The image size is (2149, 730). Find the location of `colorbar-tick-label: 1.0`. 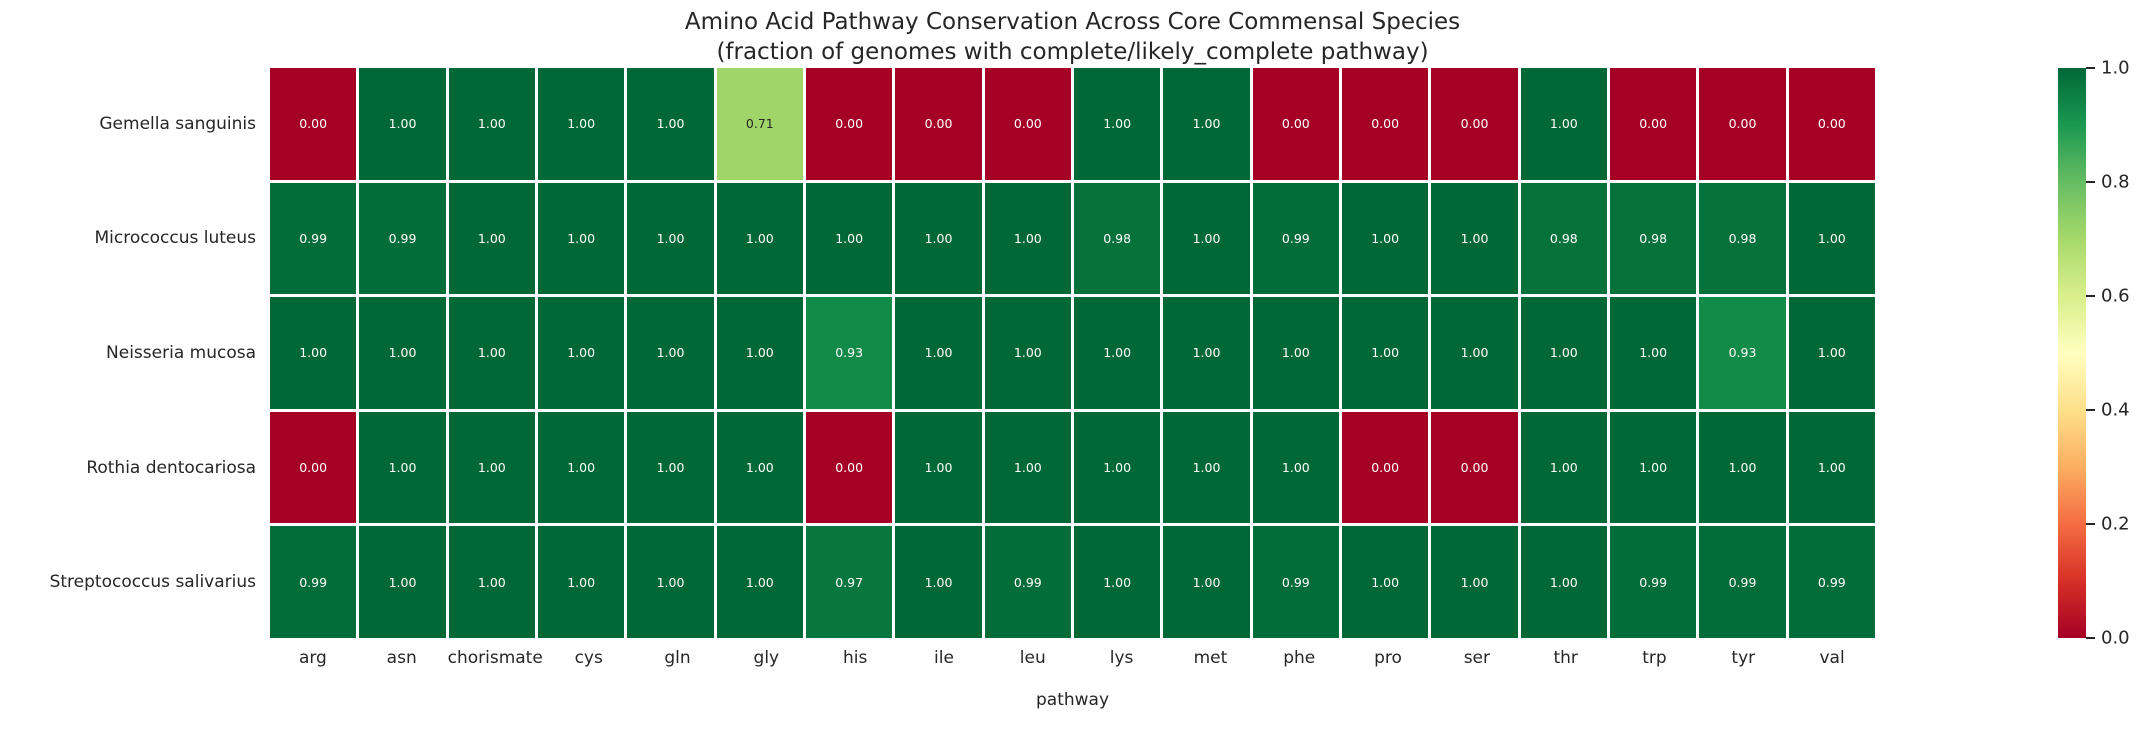

colorbar-tick-label: 1.0 is located at coordinates (2115, 68).